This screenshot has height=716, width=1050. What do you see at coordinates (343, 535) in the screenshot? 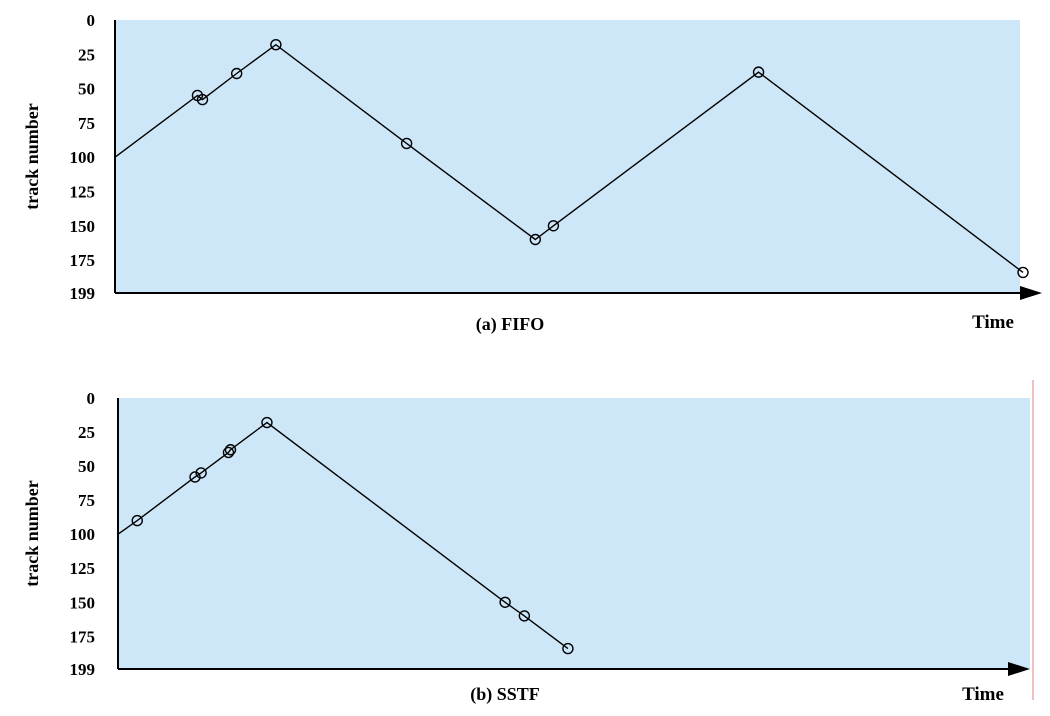
I see `series-line` at bounding box center [343, 535].